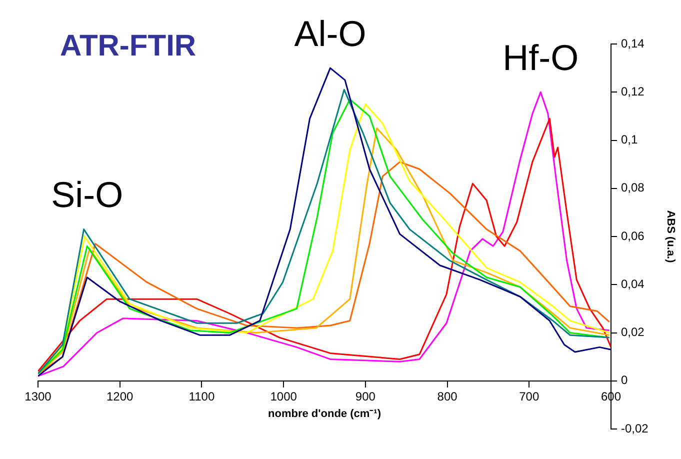 The height and width of the screenshot is (459, 681). What do you see at coordinates (120, 396) in the screenshot?
I see `x-tick-label: 1200` at bounding box center [120, 396].